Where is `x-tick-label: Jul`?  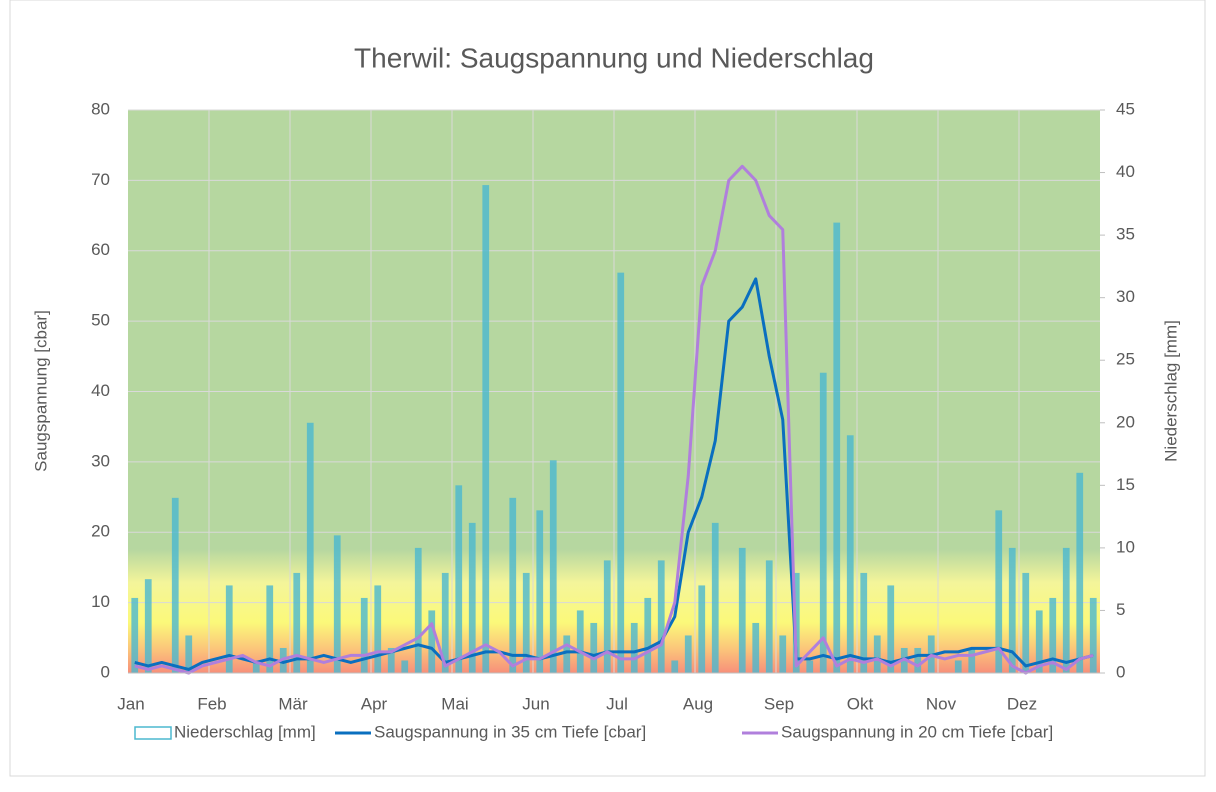 x-tick-label: Jul is located at coordinates (617, 703).